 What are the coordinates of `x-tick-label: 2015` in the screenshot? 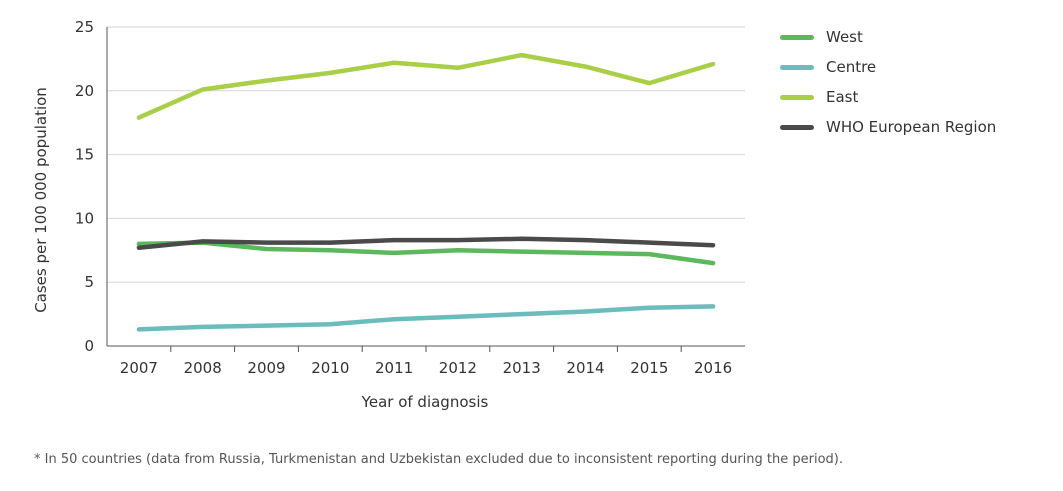 It's located at (649, 368).